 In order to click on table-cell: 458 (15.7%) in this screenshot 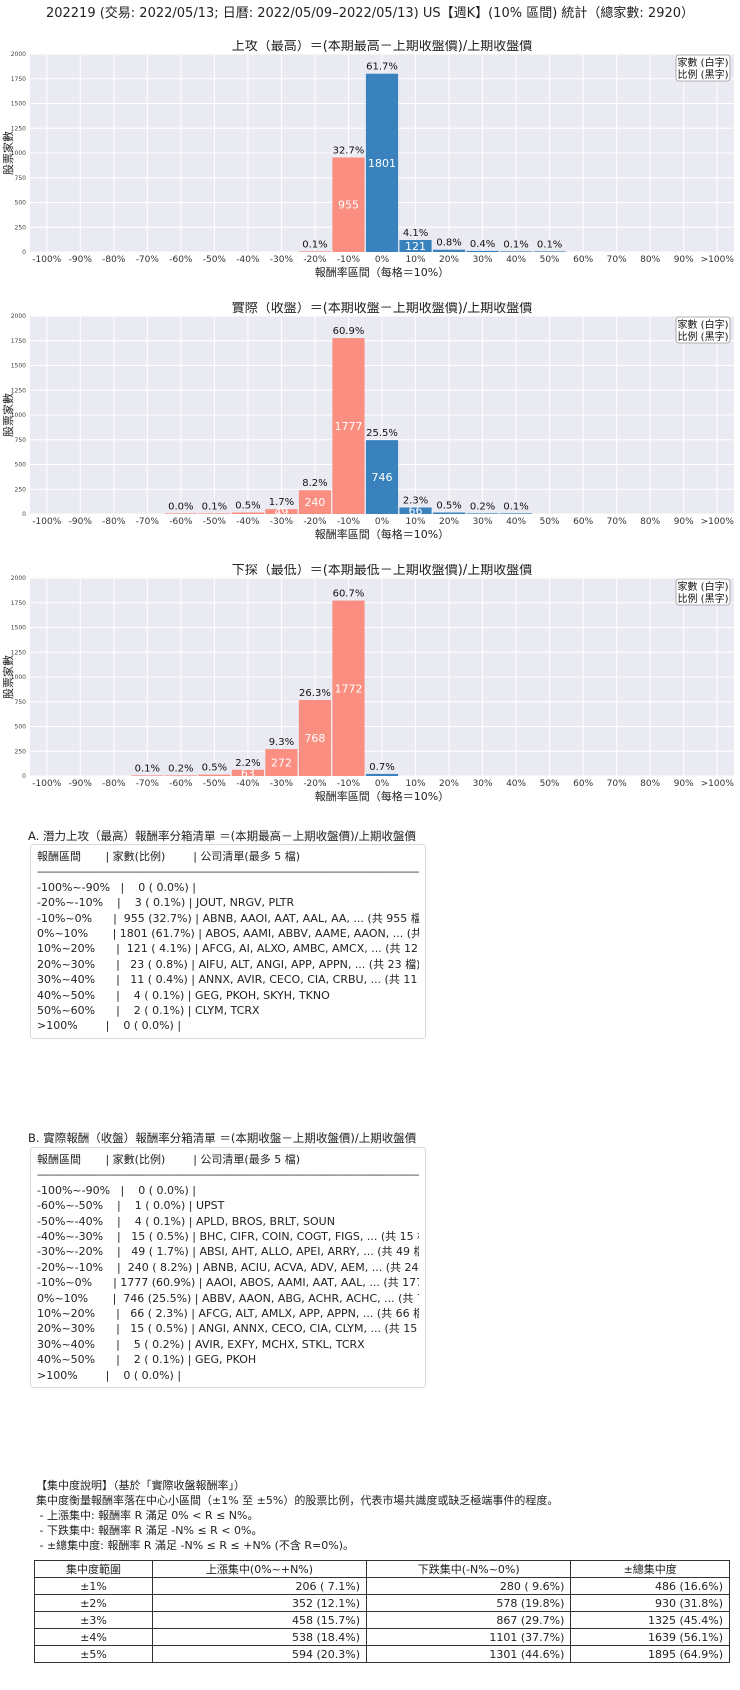, I will do `click(259, 1620)`.